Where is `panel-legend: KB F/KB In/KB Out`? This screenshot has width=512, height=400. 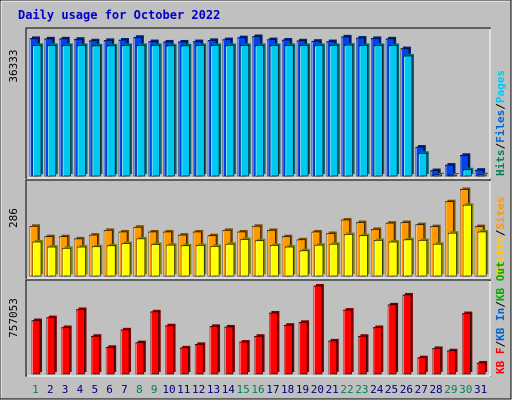
panel-legend: KB F/KB In/KB Out is located at coordinates (500, 317).